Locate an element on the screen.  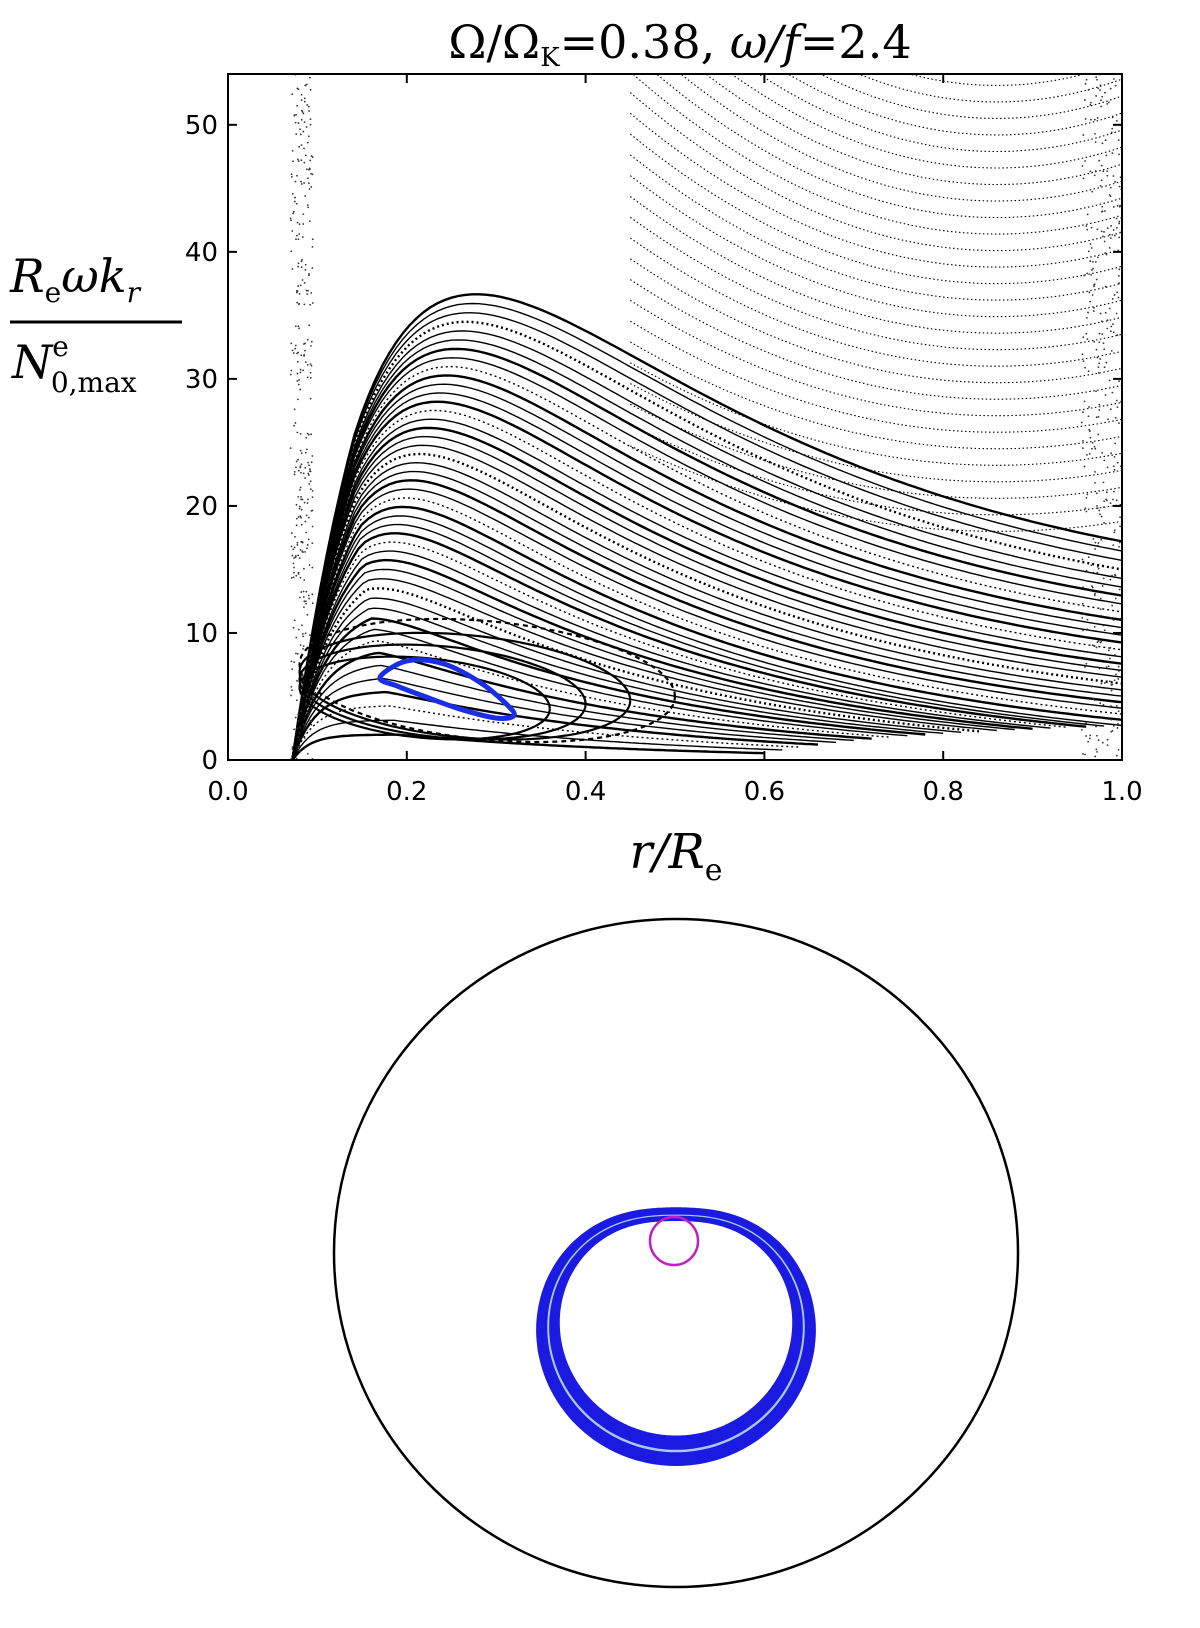
orbit-arch is located at coordinates (706, 602).